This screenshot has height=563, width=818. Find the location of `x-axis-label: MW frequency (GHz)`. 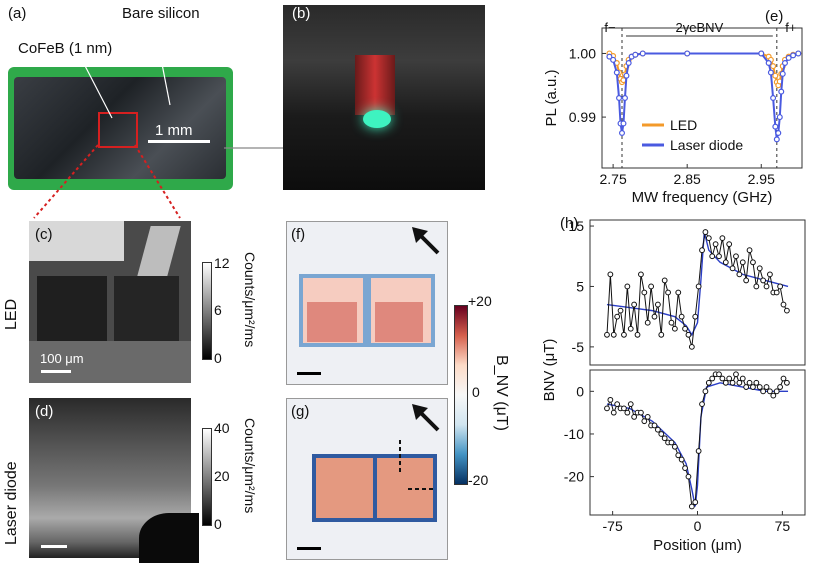

x-axis-label: MW frequency (GHz) is located at coordinates (702, 197).